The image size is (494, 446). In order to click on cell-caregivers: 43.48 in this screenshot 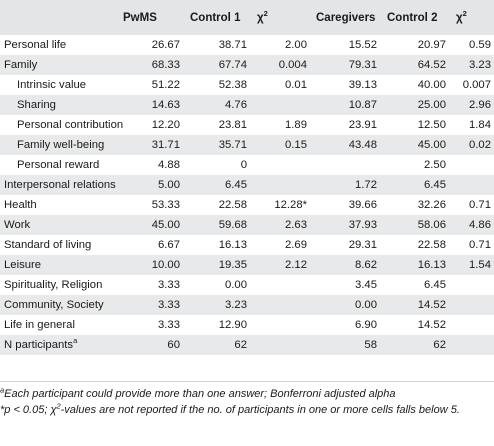, I will do `click(362, 145)`.